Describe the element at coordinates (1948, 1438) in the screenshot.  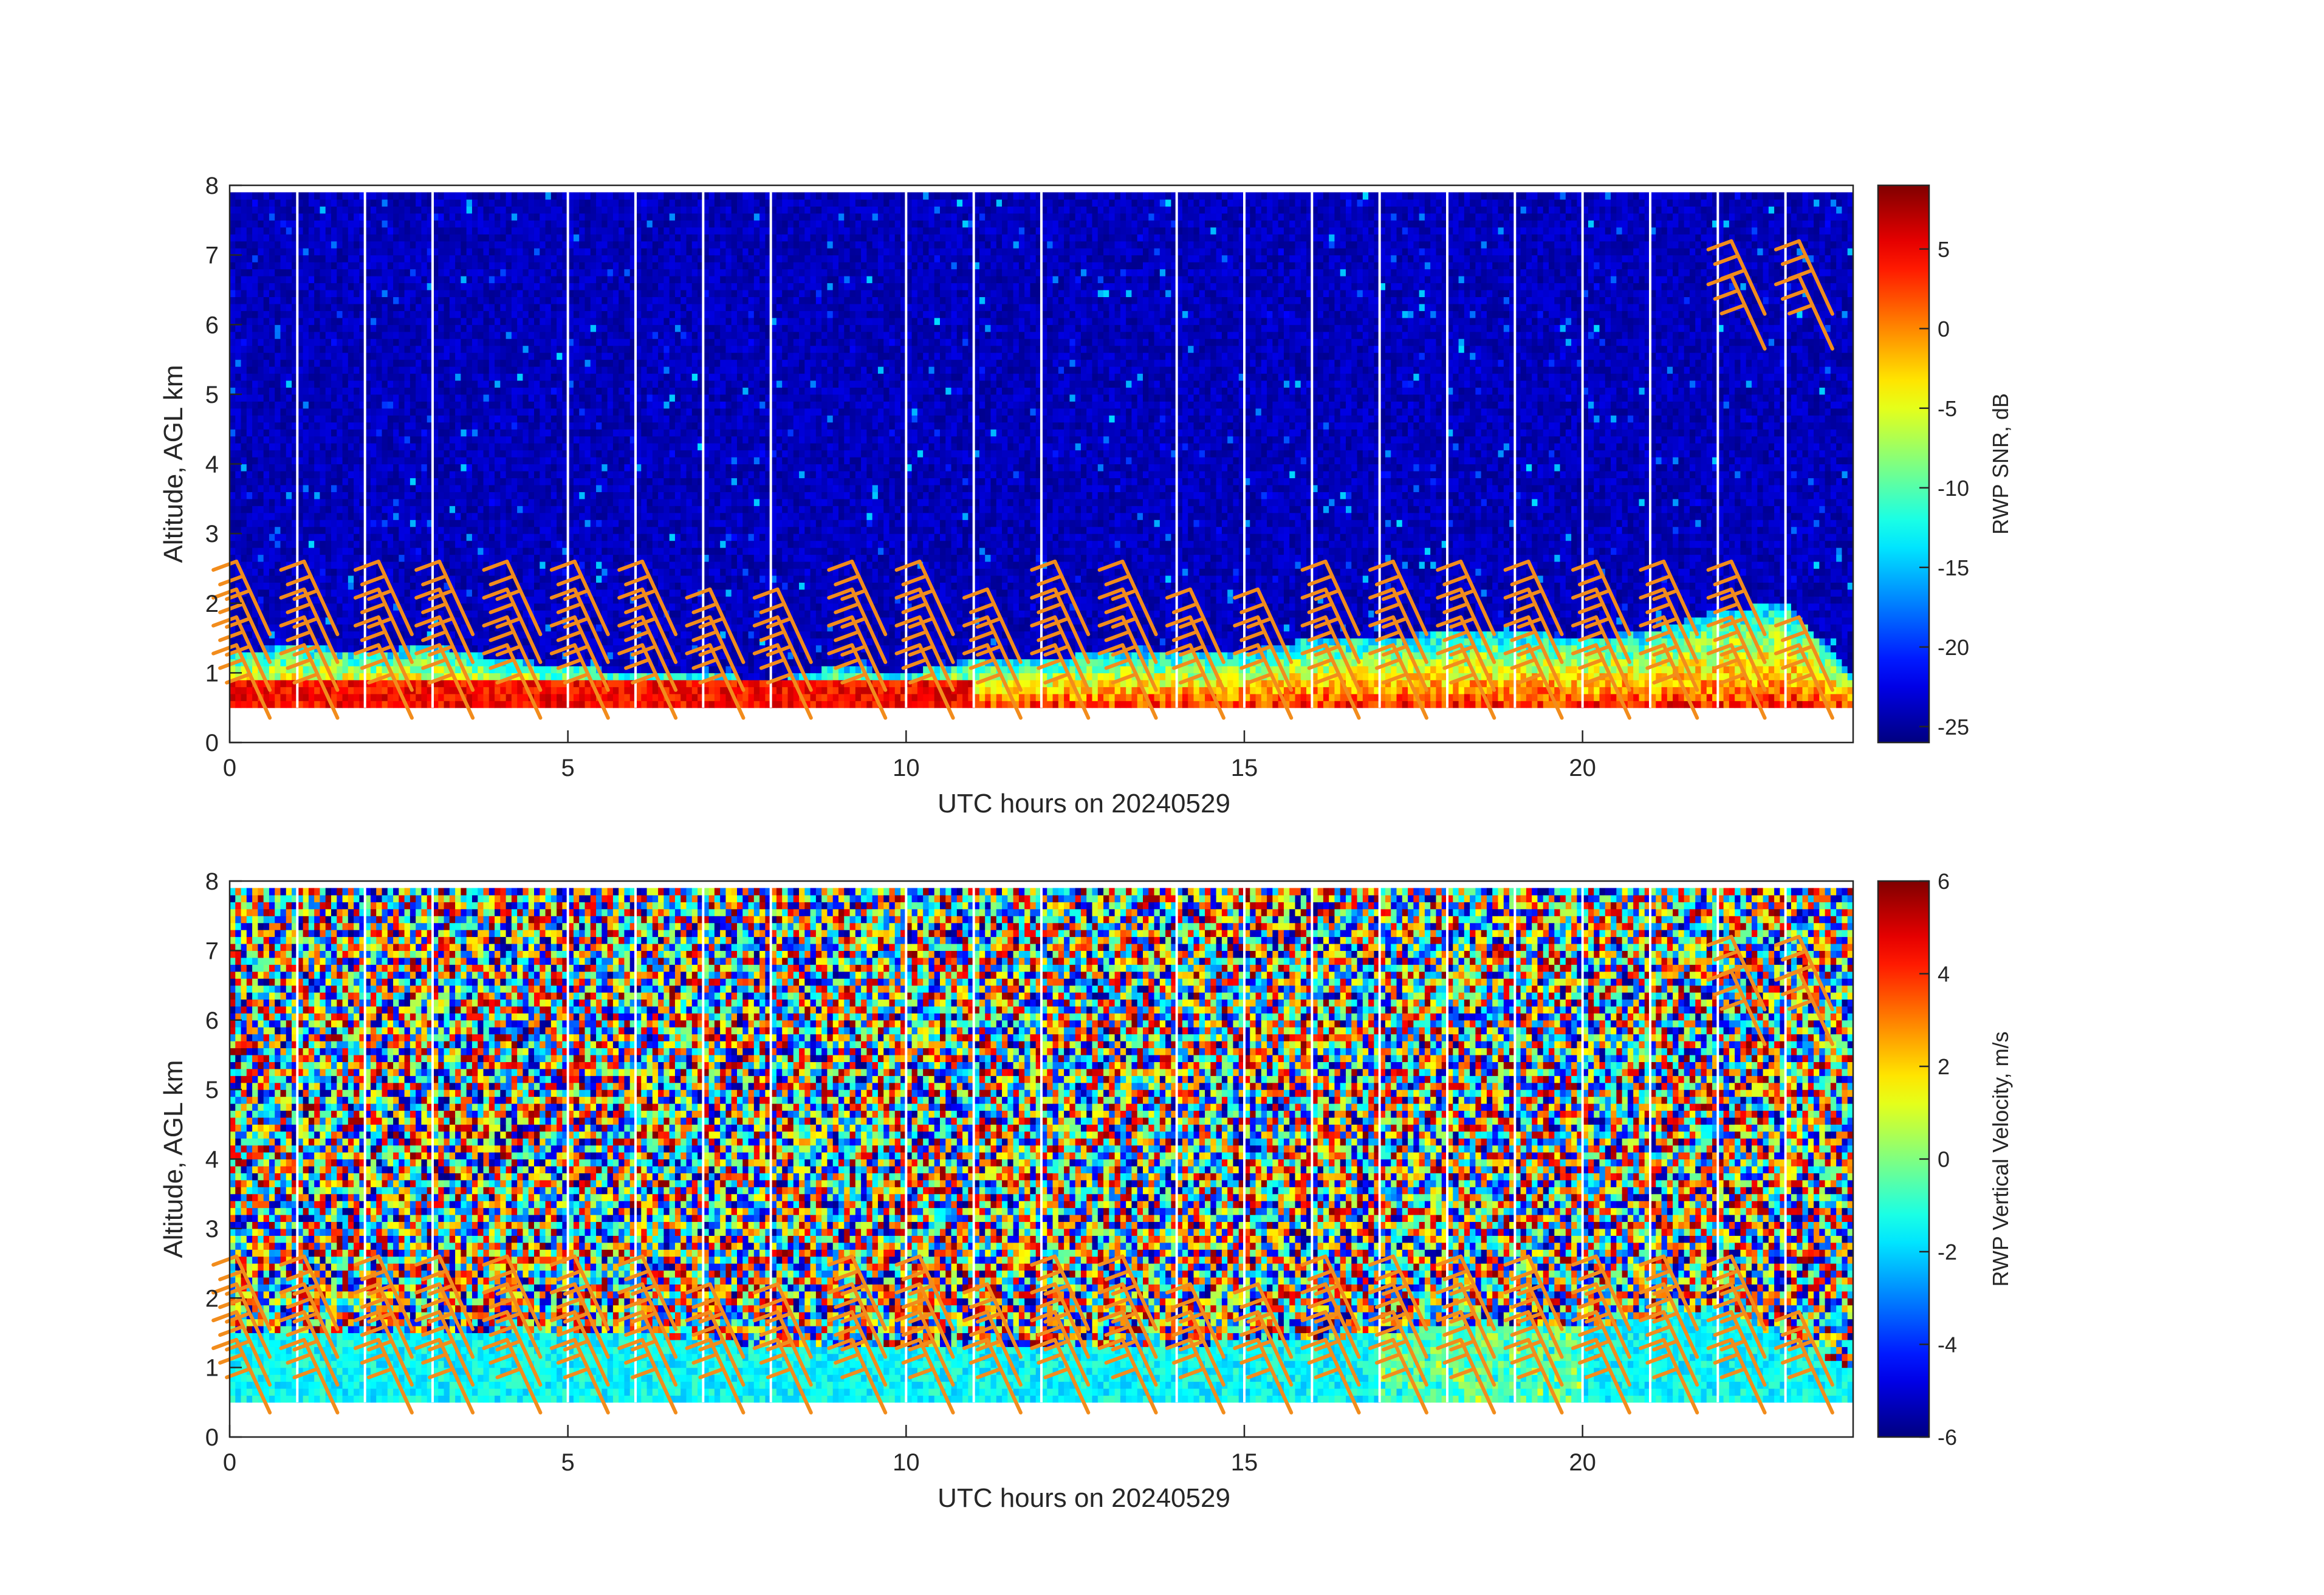
I see `colorbar-tick-label: -6` at that location.